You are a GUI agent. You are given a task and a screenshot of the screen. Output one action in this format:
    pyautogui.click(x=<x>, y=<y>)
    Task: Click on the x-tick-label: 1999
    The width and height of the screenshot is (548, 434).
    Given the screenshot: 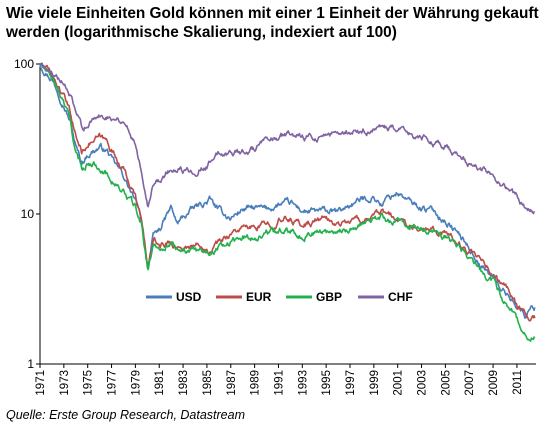 What is the action you would take?
    pyautogui.click(x=375, y=383)
    